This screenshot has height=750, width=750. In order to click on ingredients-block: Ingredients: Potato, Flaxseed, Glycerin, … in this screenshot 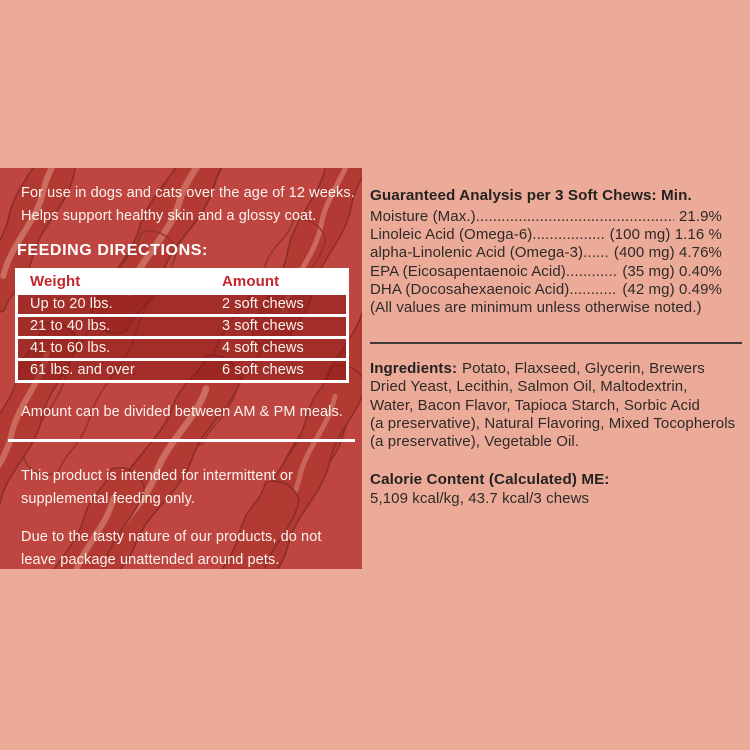, I will do `click(556, 405)`.